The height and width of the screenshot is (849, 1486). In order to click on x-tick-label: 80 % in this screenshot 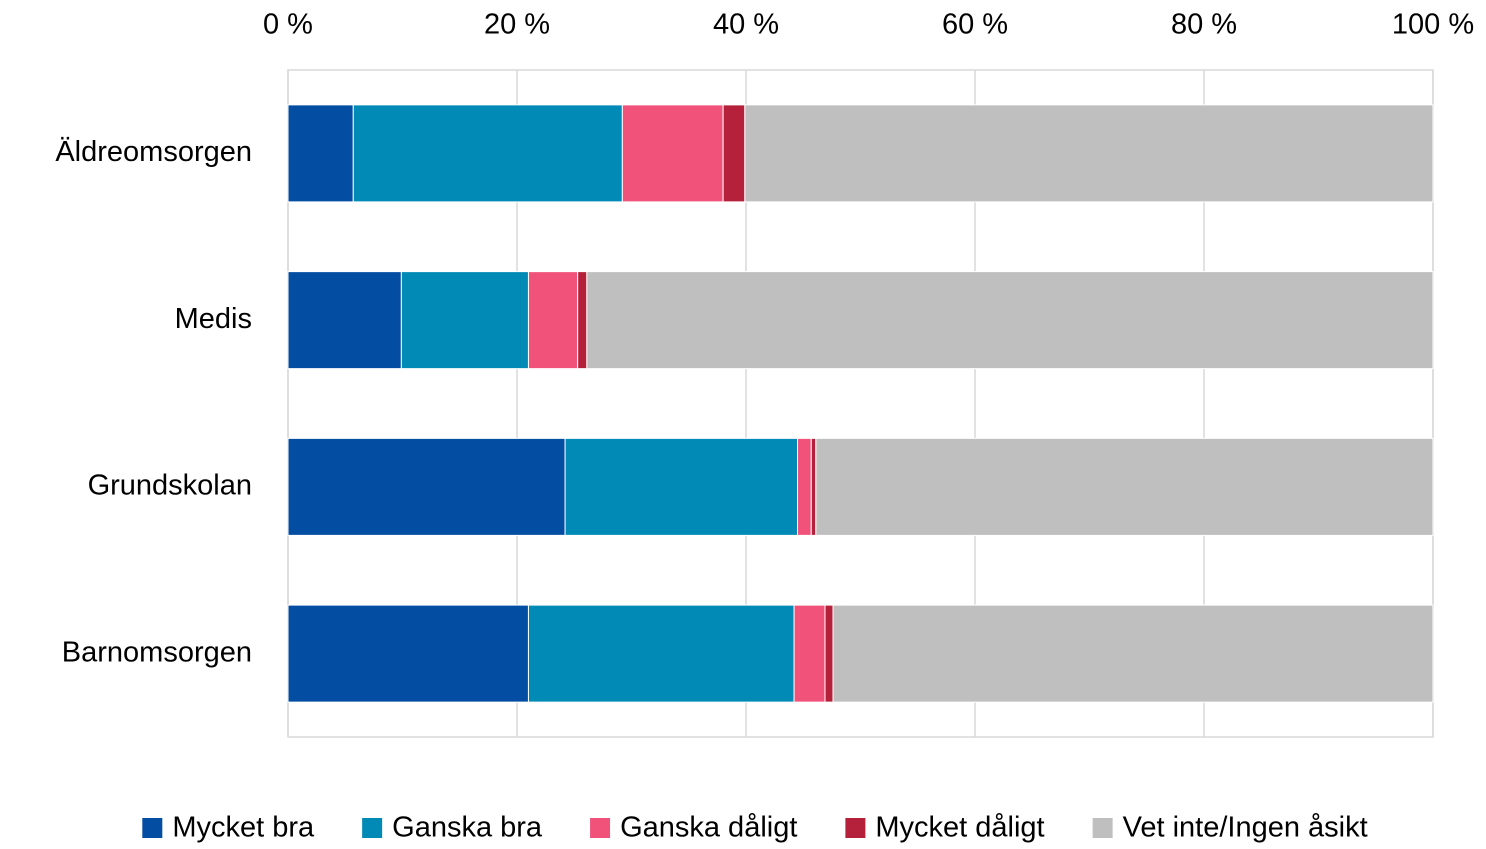, I will do `click(1204, 25)`.